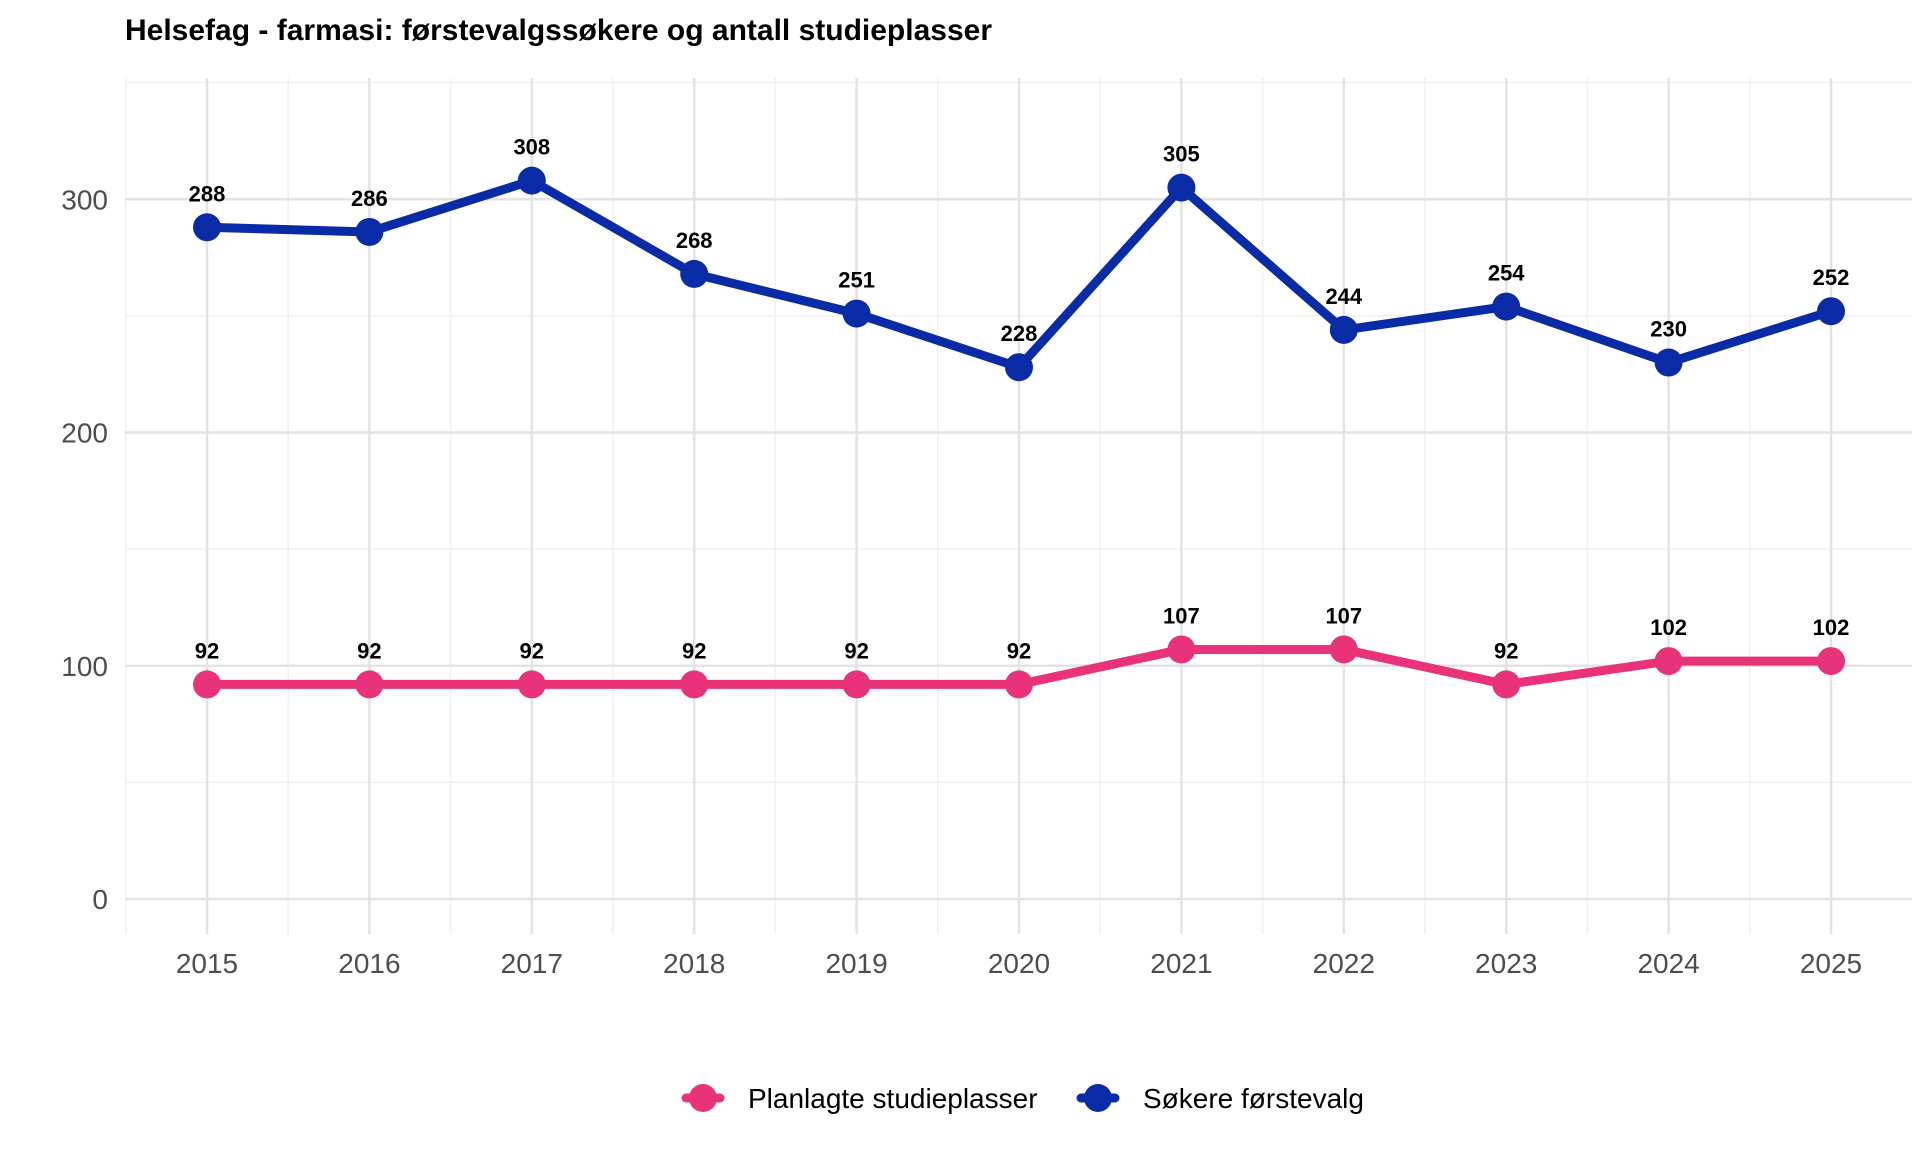 The width and height of the screenshot is (1920, 1152). I want to click on x-tick-label: 2025, so click(1831, 963).